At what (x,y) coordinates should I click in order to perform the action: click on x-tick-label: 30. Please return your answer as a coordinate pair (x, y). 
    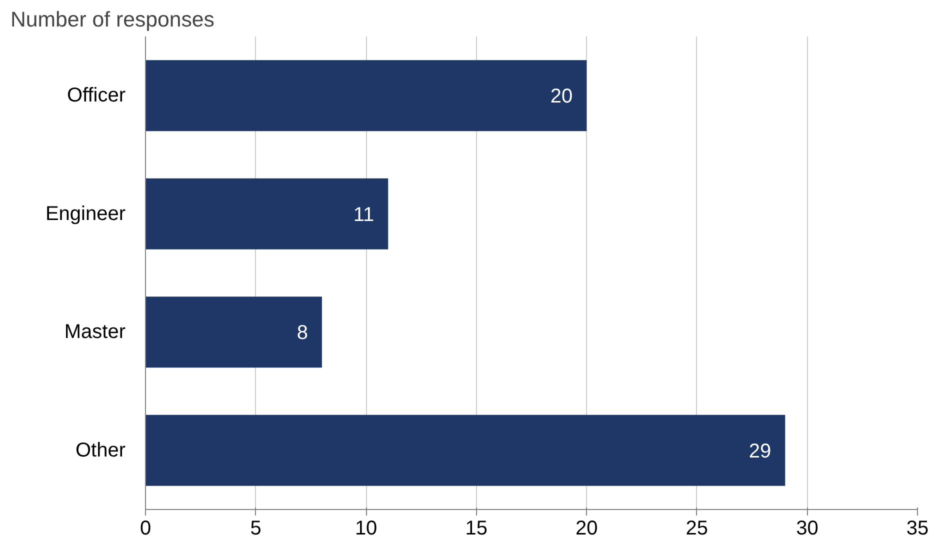
    Looking at the image, I should click on (807, 529).